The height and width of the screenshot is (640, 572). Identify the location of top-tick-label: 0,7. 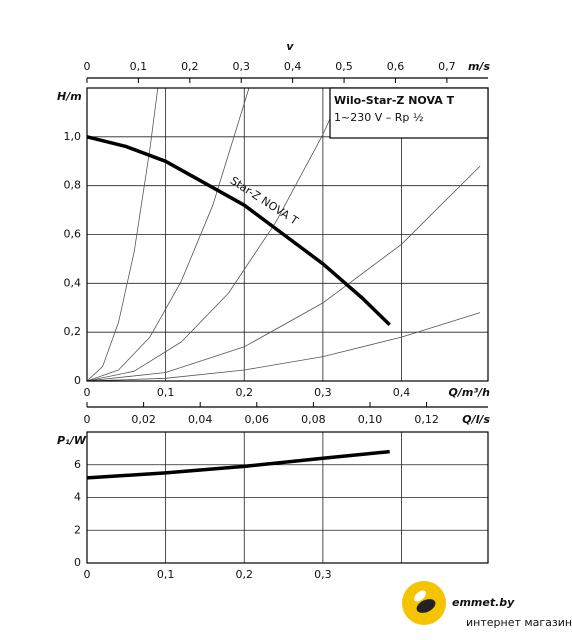
(447, 66).